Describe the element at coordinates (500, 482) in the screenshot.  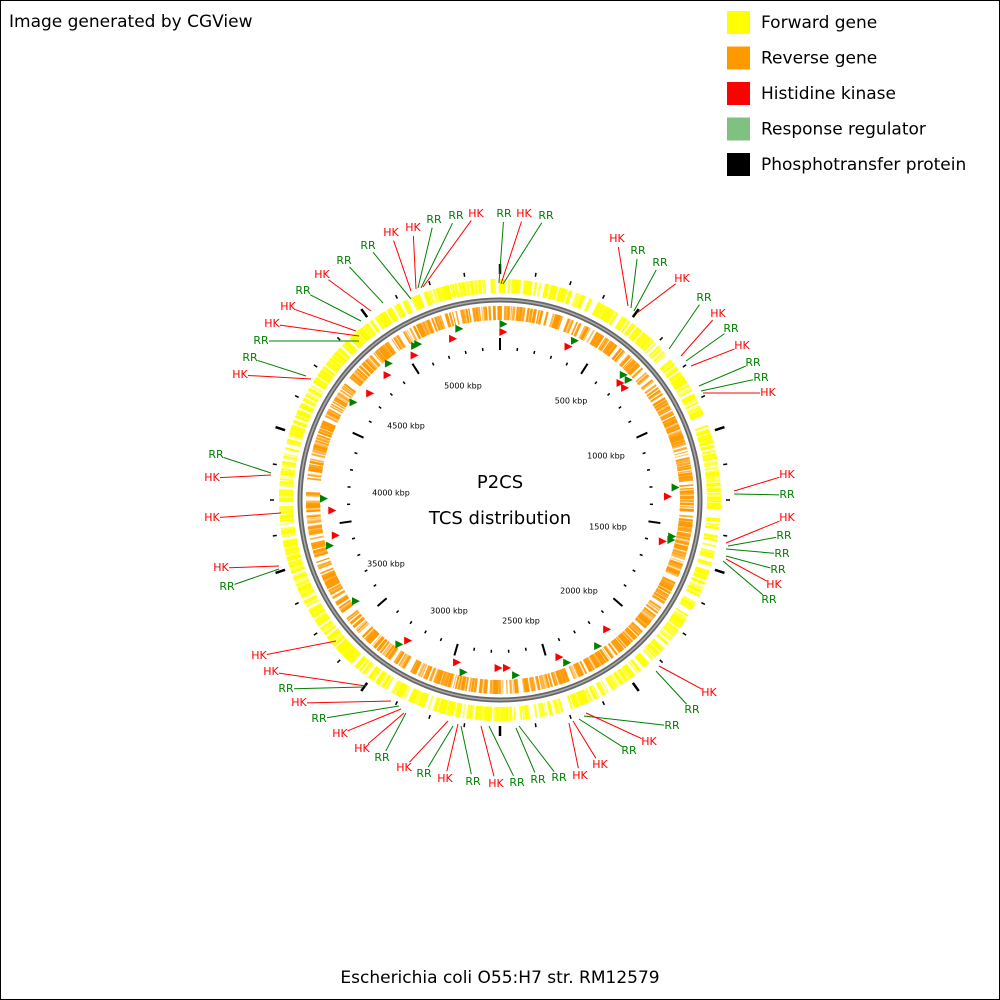
I see `center-title: P2CS` at that location.